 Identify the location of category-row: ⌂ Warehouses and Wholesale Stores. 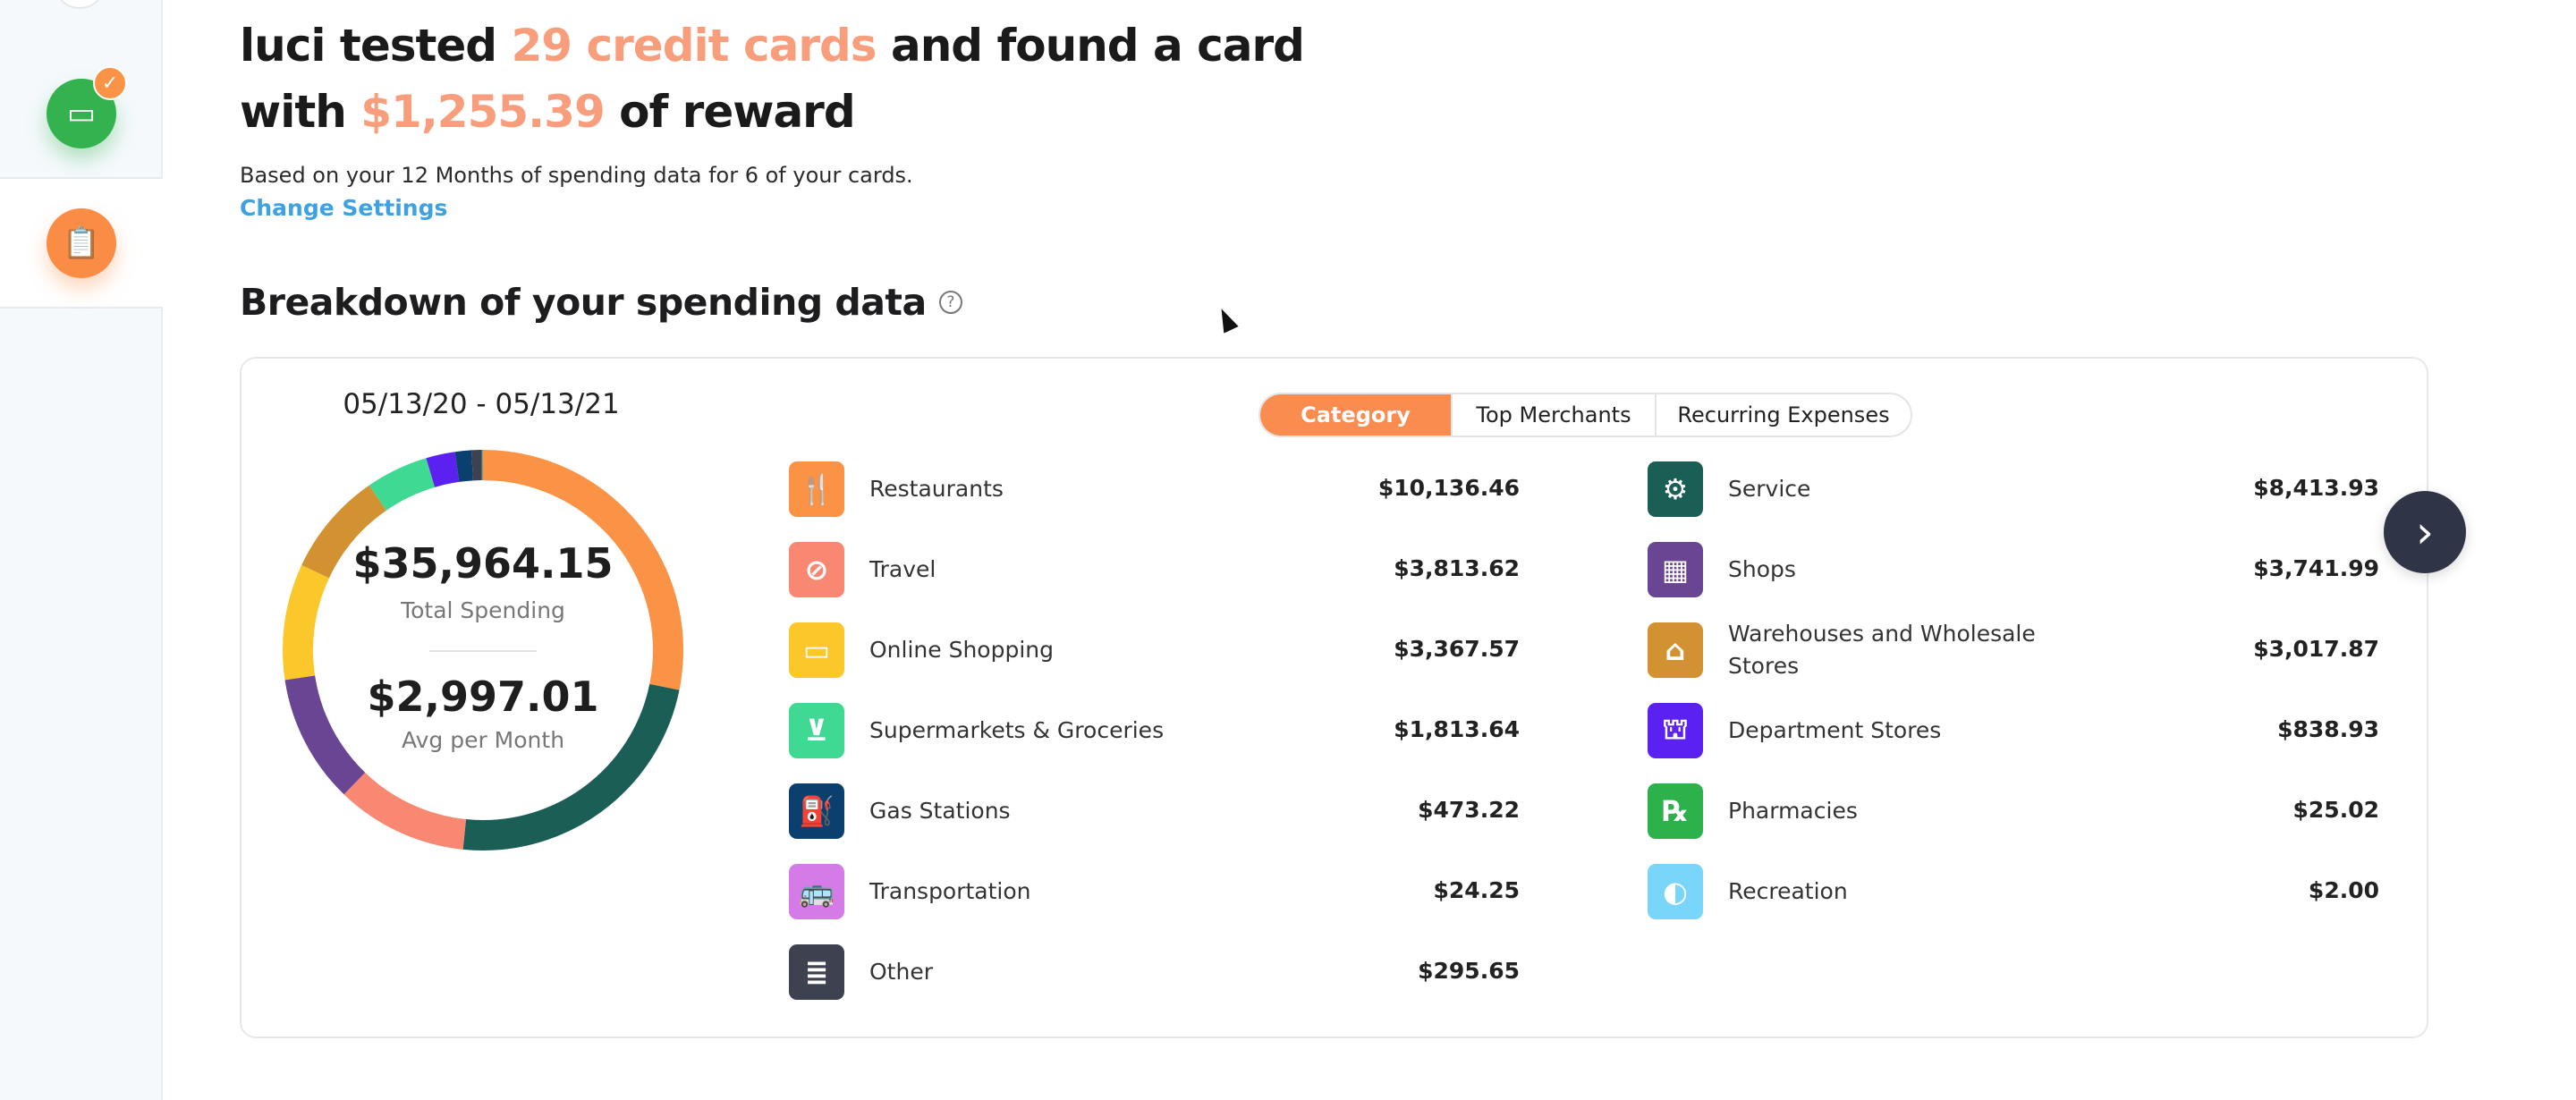
(1876, 650).